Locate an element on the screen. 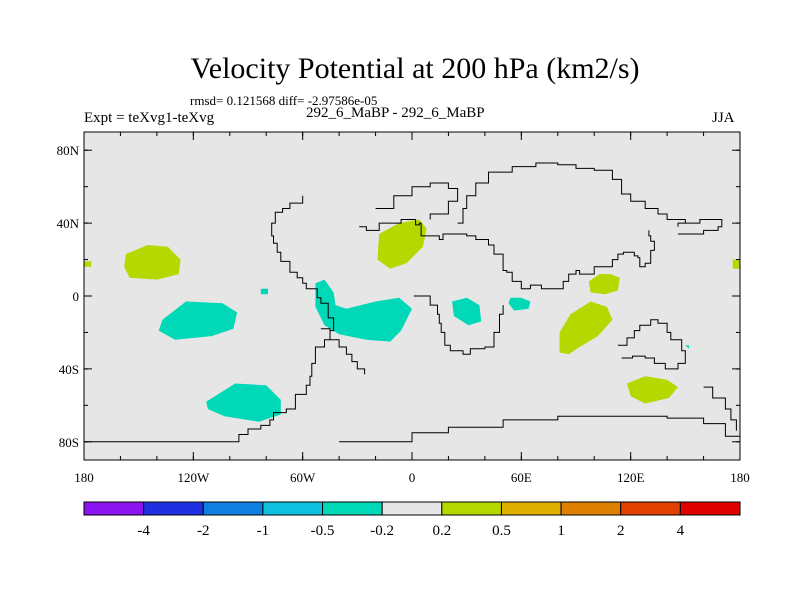 The height and width of the screenshot is (600, 800). lon-tick-label: 120E is located at coordinates (631, 477).